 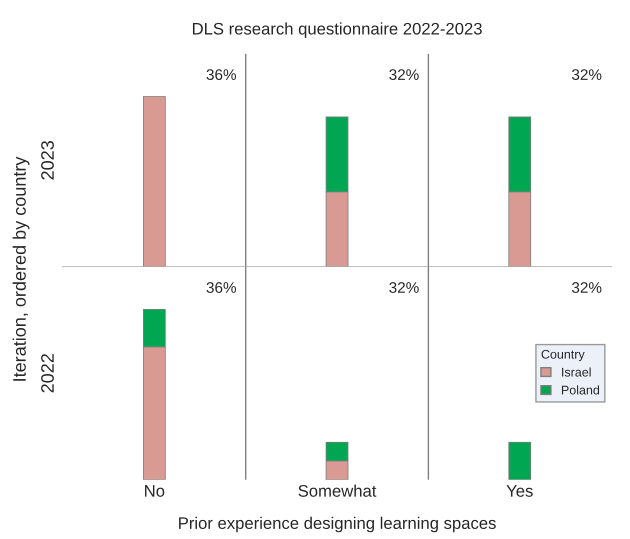 What do you see at coordinates (21, 268) in the screenshot?
I see `text: Iteration, ordered by country` at bounding box center [21, 268].